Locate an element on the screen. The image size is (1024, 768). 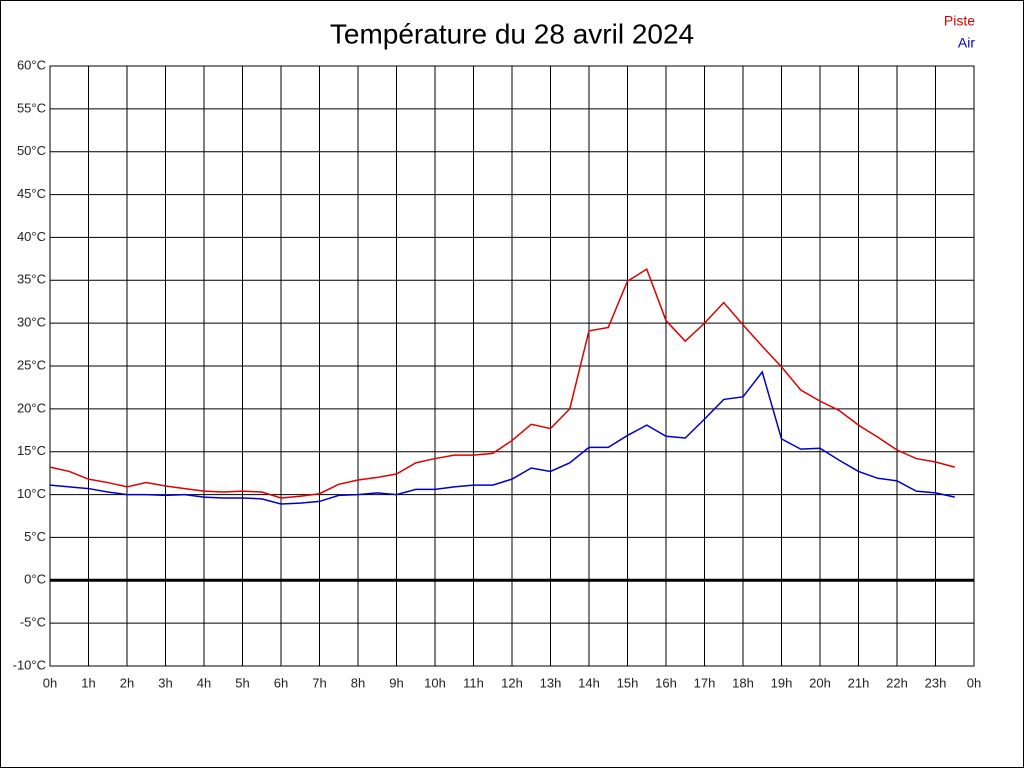
x-tick-label: 22h is located at coordinates (897, 682).